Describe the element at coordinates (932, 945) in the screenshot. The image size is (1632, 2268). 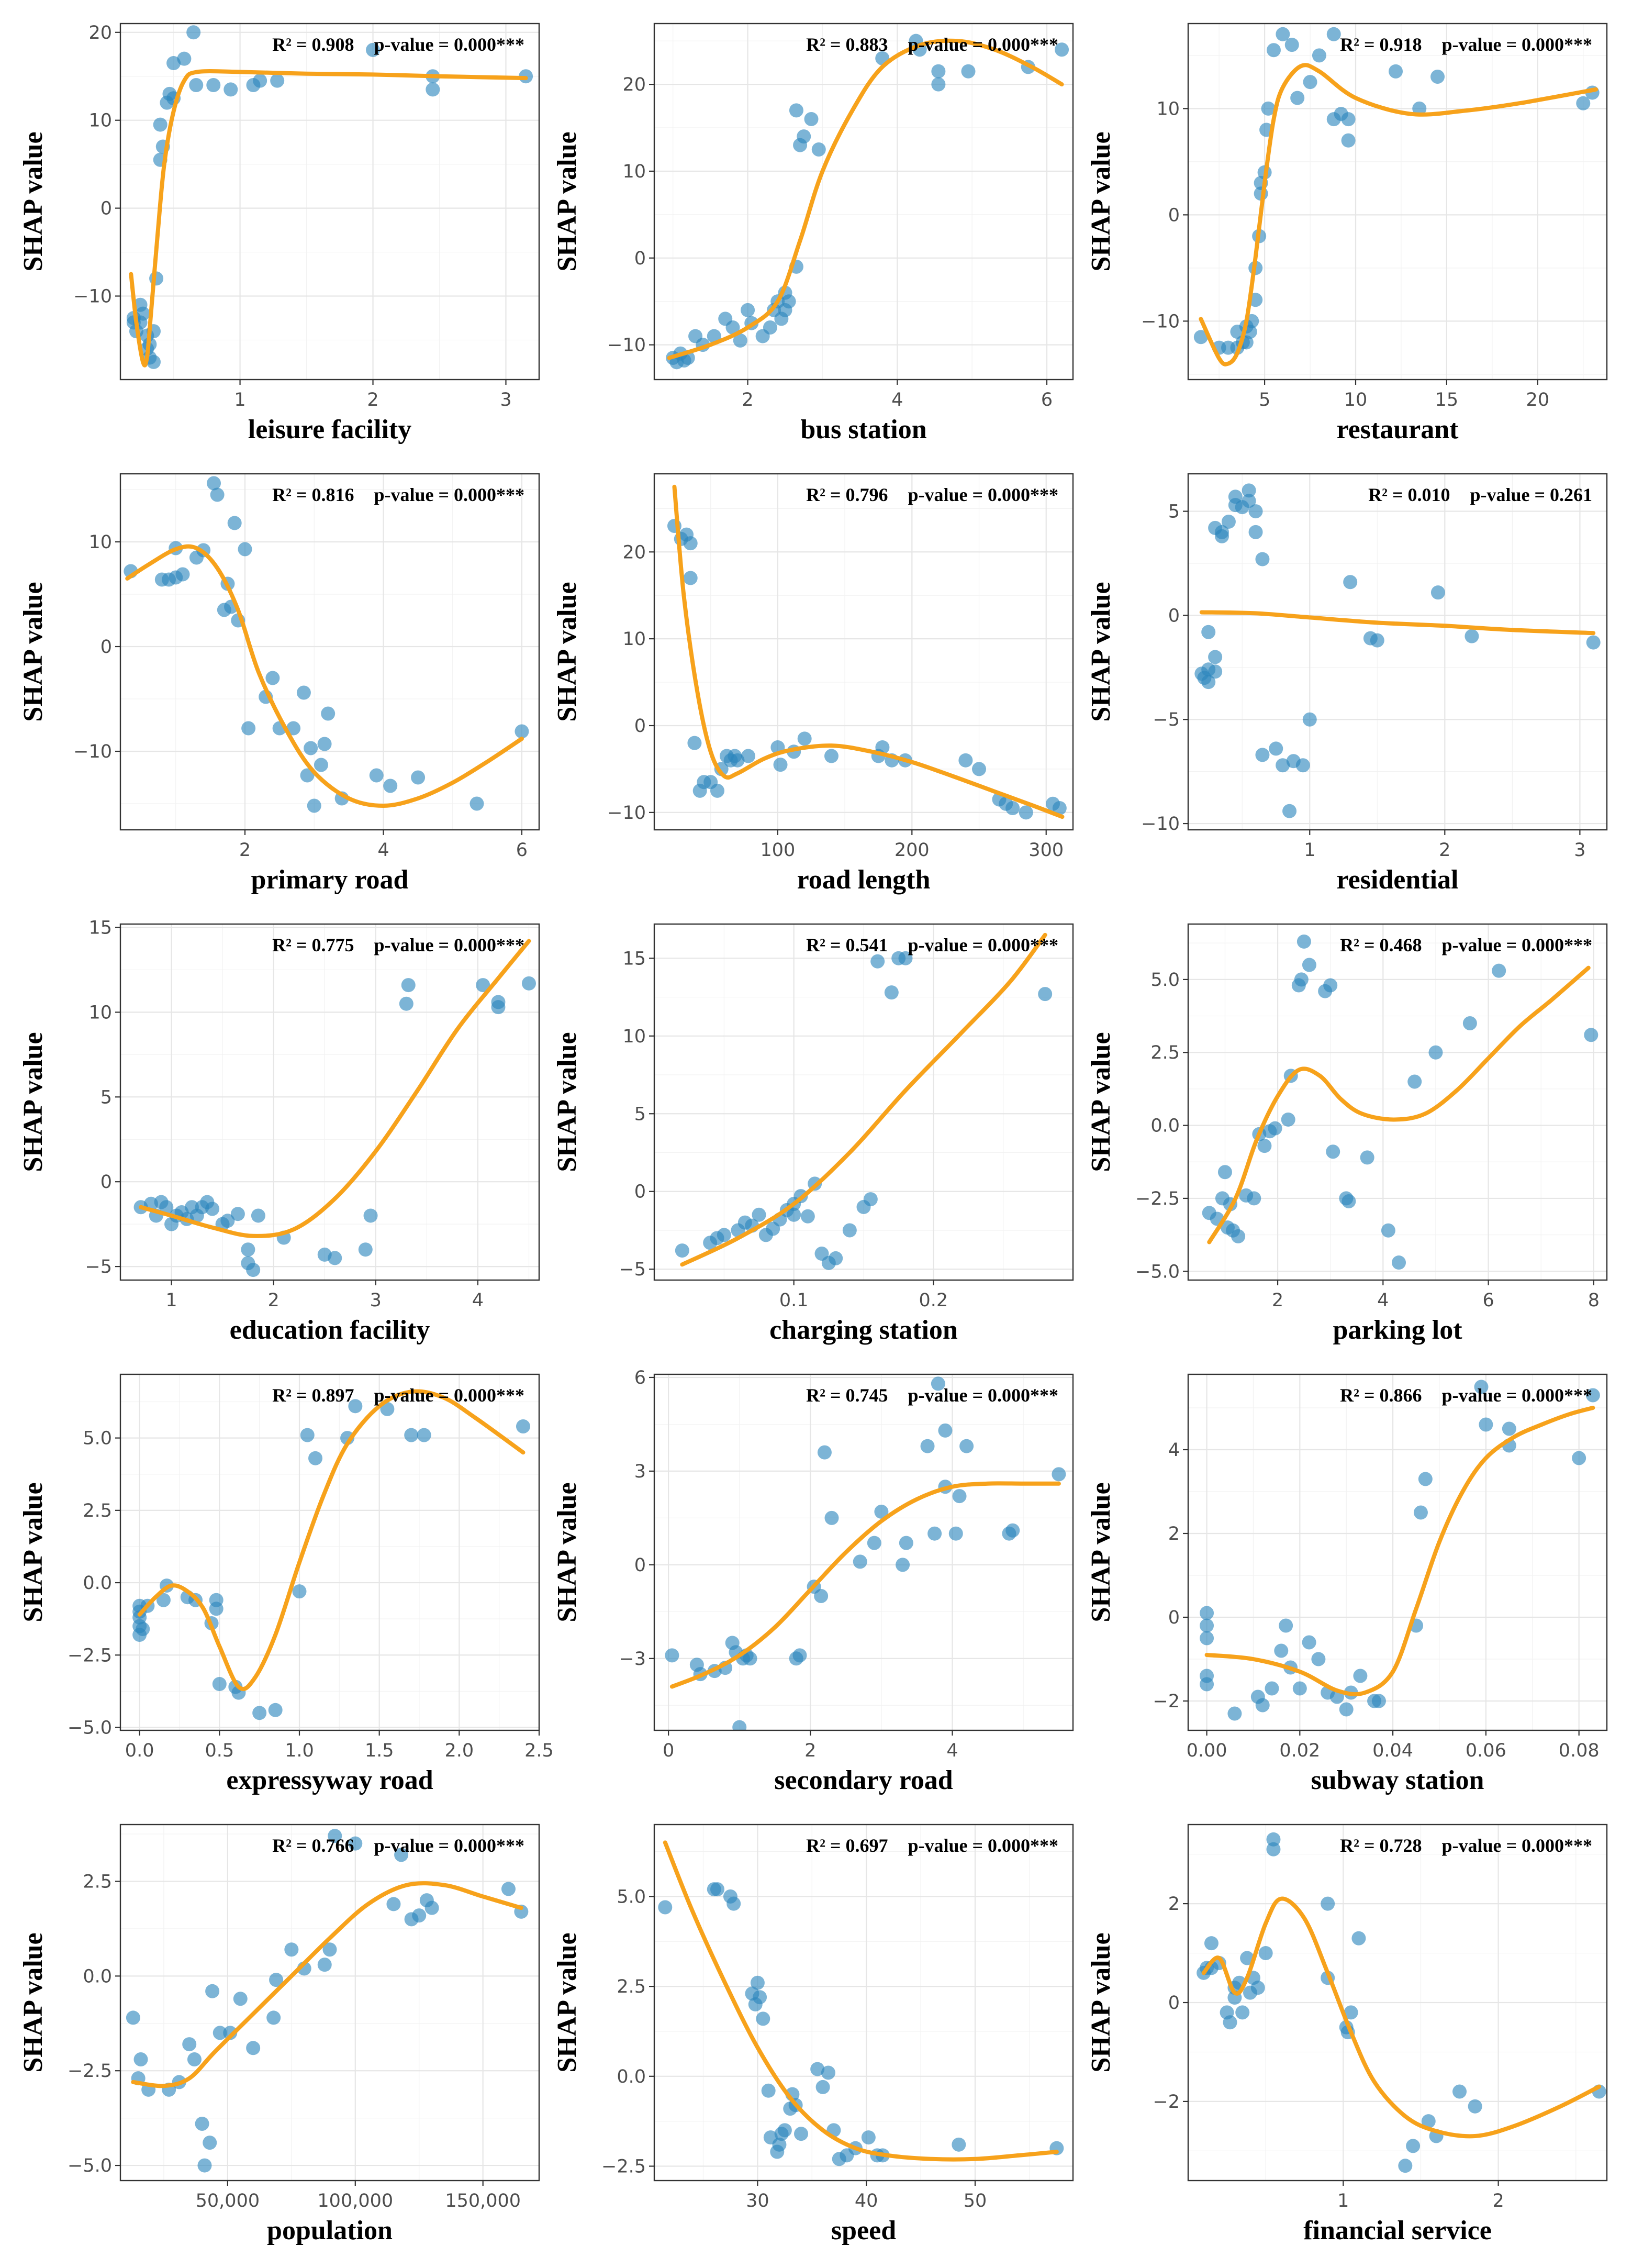
I see `fit-annotation: R² = 0.541 p-value = 0.000***` at that location.